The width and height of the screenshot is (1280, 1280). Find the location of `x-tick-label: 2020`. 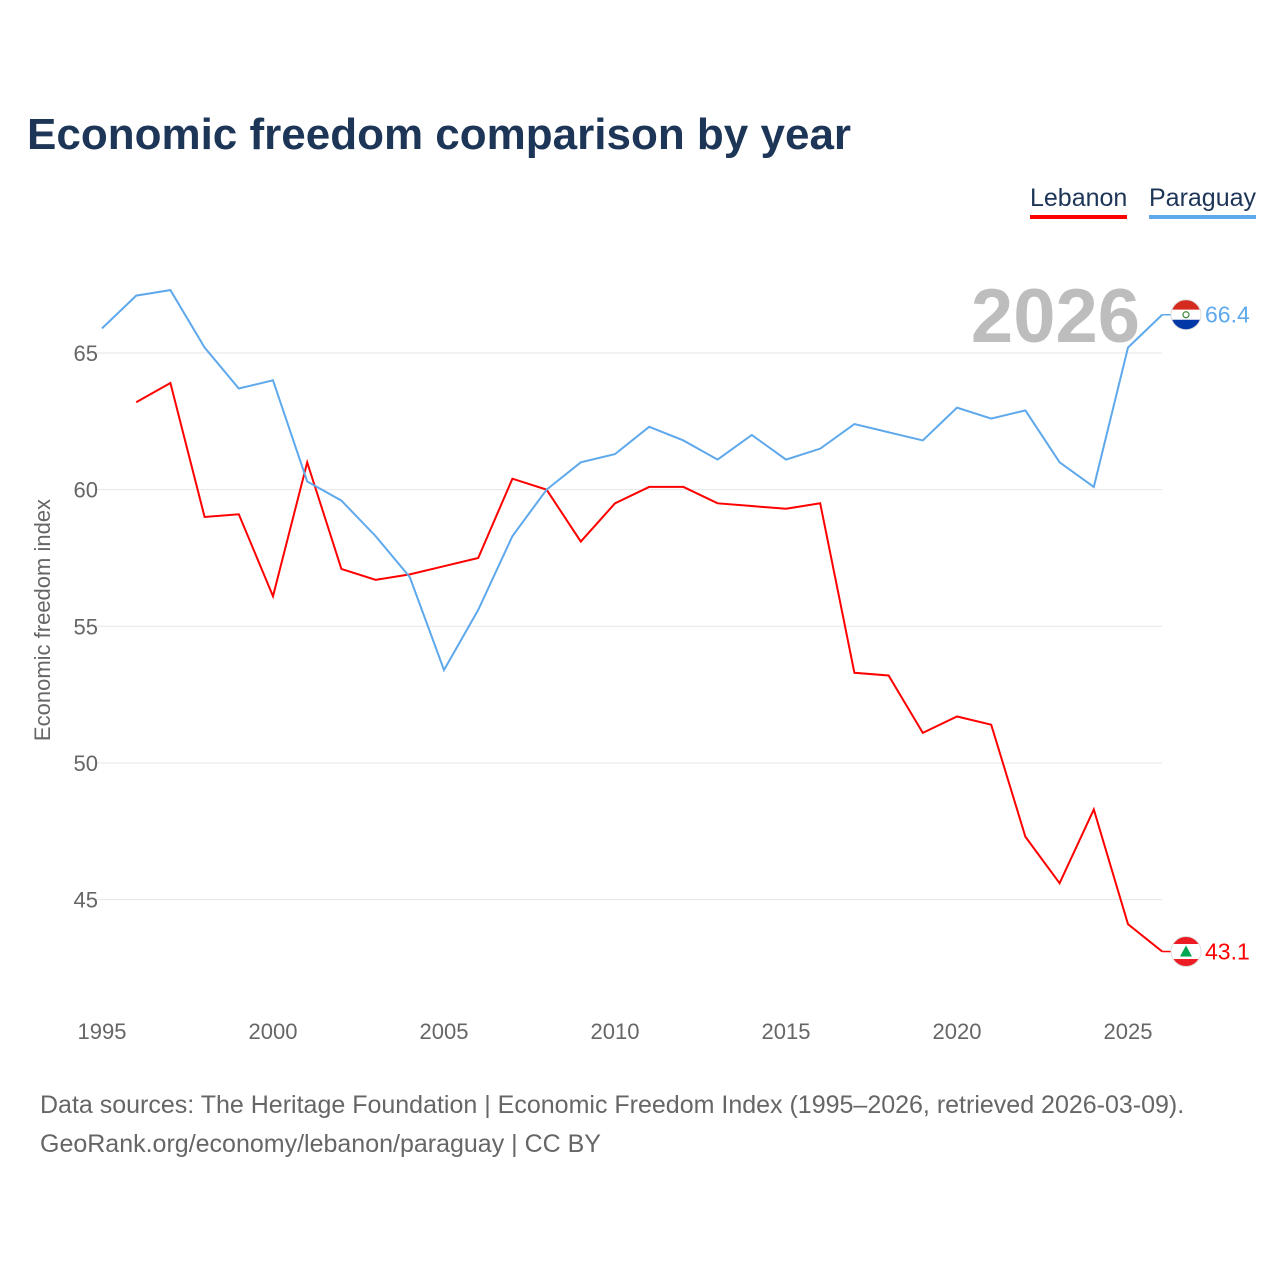

x-tick-label: 2020 is located at coordinates (957, 1031).